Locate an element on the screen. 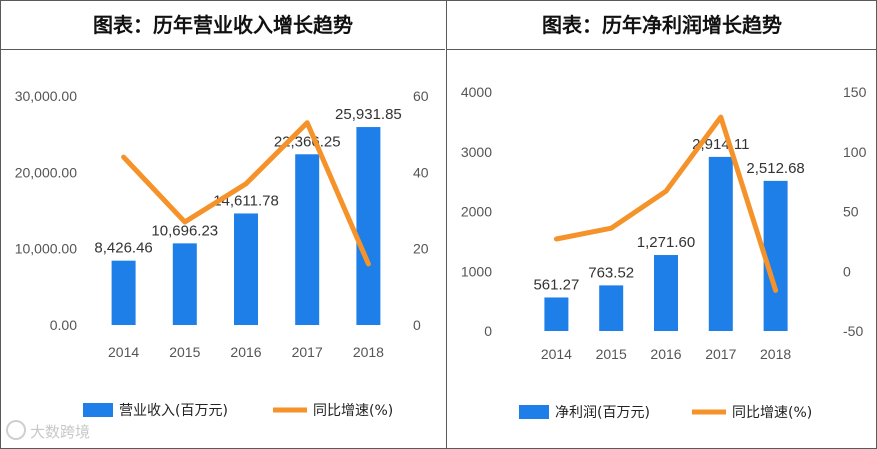 The image size is (877, 449). left-axis-tick-label: 10,000.00 is located at coordinates (46, 249).